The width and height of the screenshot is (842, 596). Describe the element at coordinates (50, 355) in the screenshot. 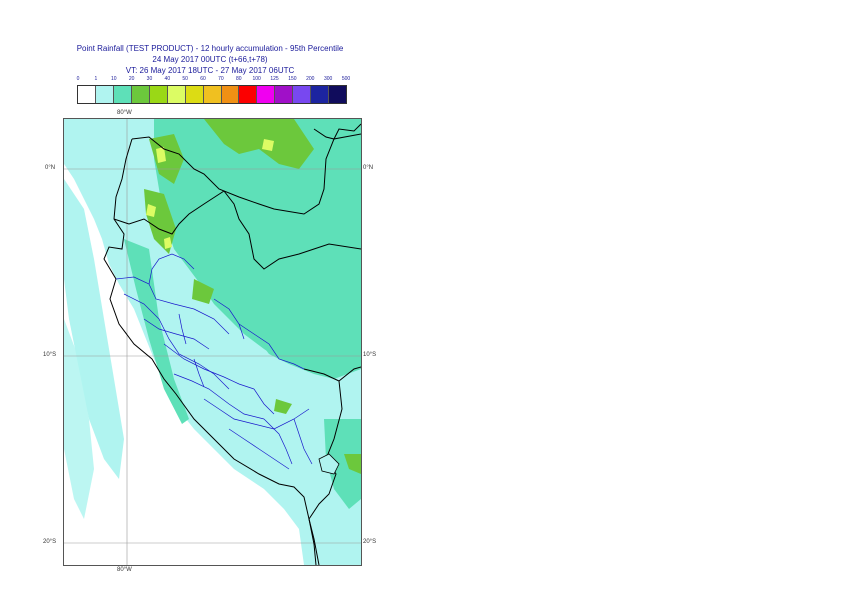

I see `lat-10-left: 10°S` at that location.